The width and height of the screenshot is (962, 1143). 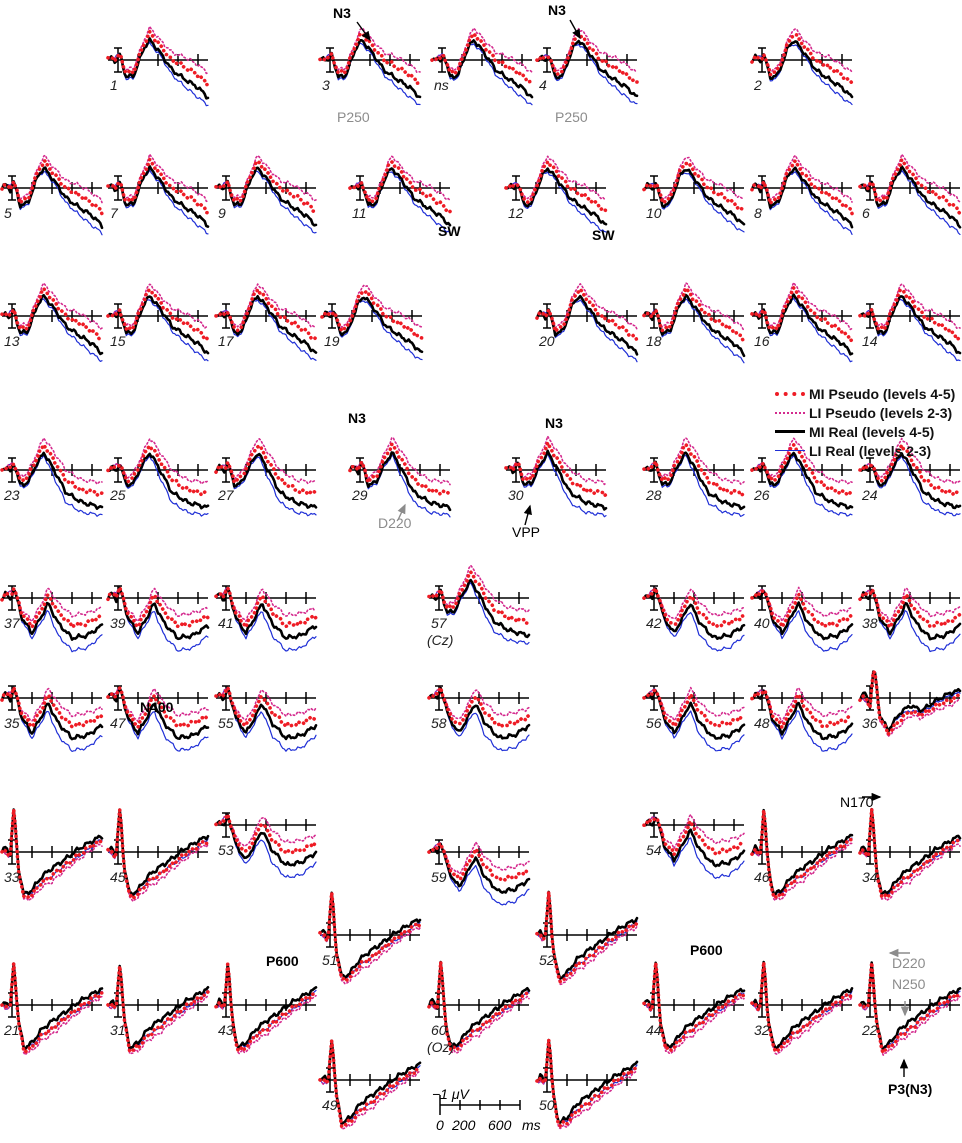 I want to click on electrode-panel-6: 6, so click(x=910, y=194).